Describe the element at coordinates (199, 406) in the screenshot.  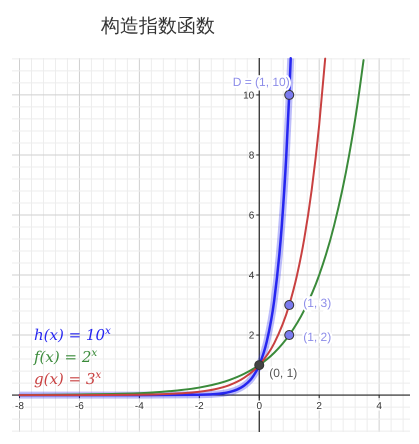
I see `x-tick-label: -2` at that location.